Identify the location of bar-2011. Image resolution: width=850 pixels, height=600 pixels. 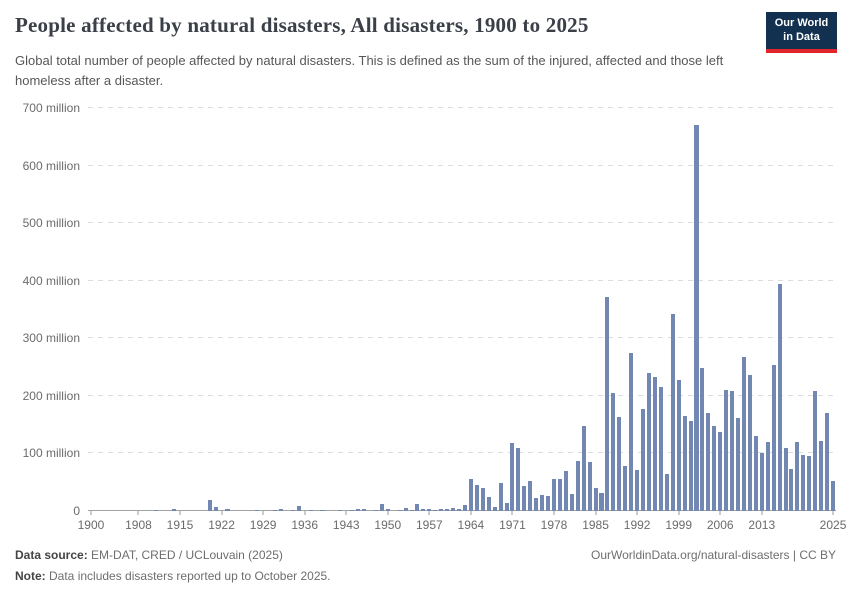
(749, 443).